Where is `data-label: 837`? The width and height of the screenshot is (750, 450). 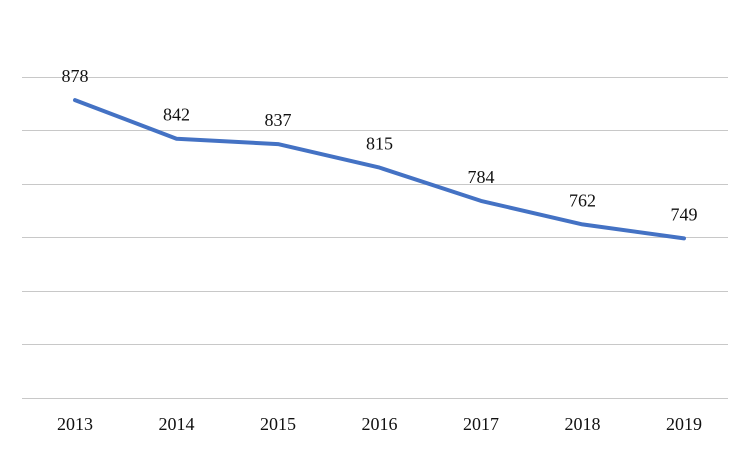 data-label: 837 is located at coordinates (278, 120).